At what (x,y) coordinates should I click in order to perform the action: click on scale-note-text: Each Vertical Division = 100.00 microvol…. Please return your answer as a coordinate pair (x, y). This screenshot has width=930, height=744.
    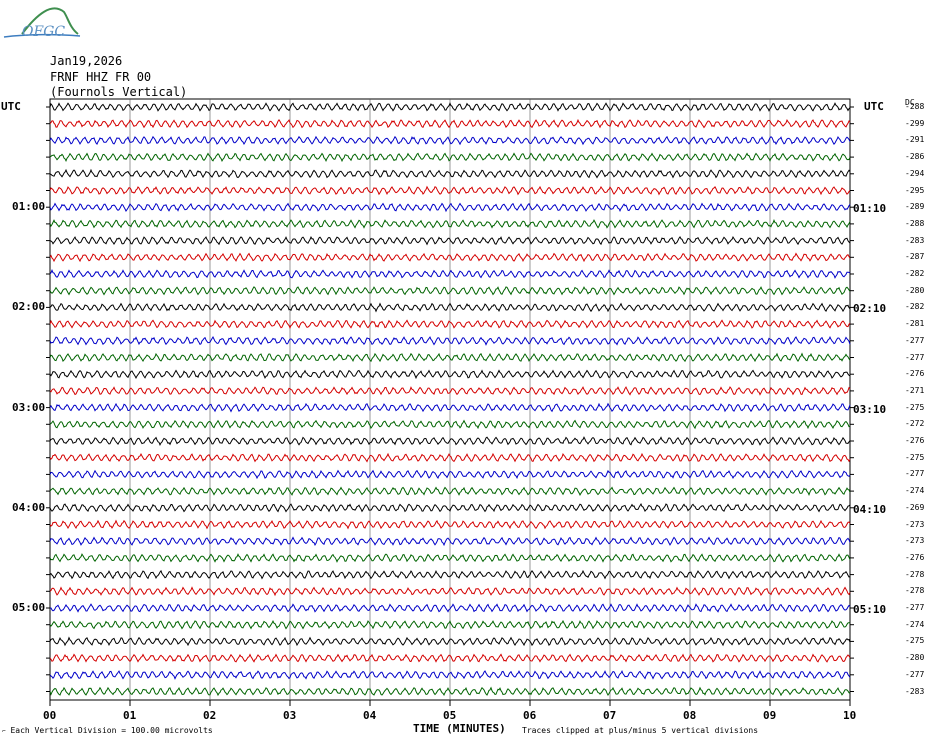
    Looking at the image, I should click on (111, 730).